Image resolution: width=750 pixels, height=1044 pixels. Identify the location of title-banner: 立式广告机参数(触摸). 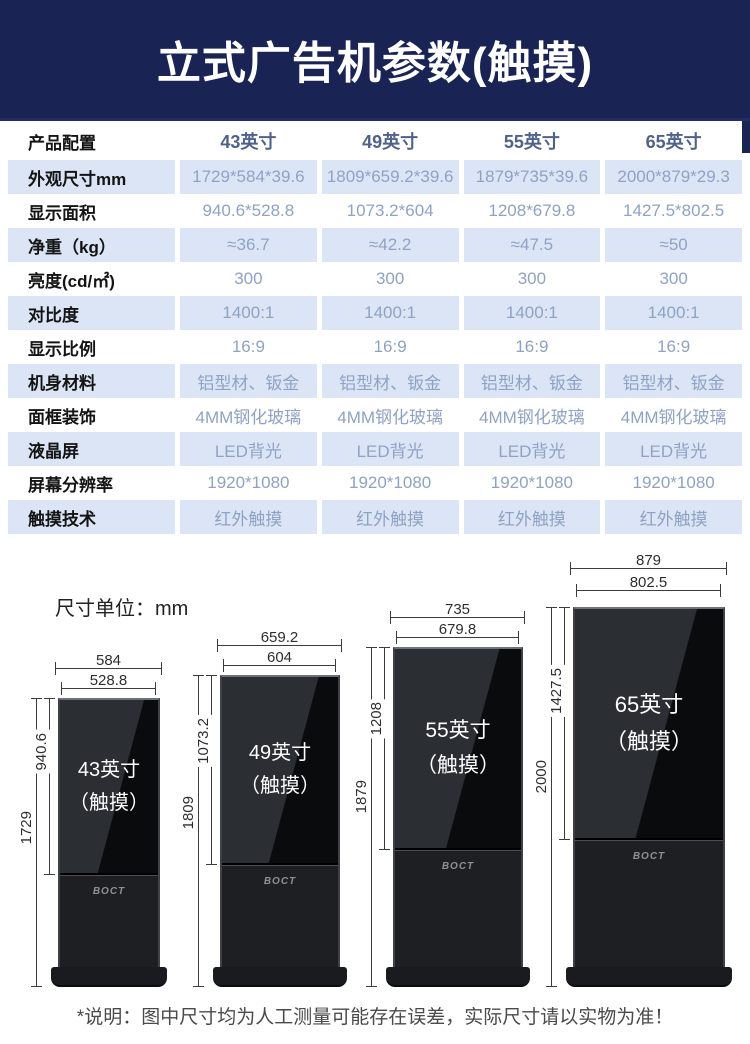
(375, 60).